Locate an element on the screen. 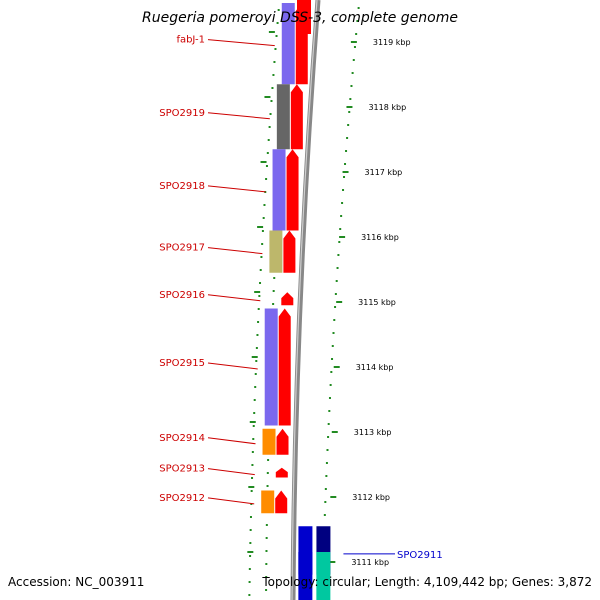 This screenshot has height=600, width=600. scale-tick-label: 3117 kbp is located at coordinates (384, 172).